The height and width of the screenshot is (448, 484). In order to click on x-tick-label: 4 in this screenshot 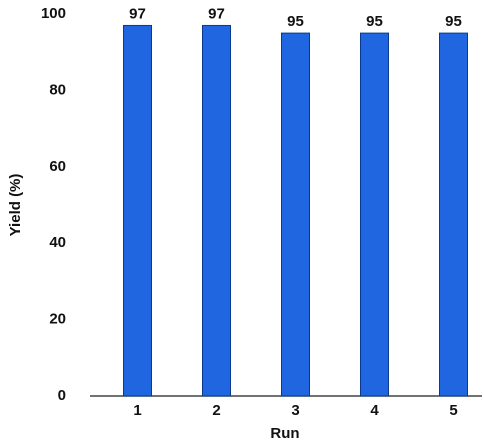, I will do `click(374, 410)`.